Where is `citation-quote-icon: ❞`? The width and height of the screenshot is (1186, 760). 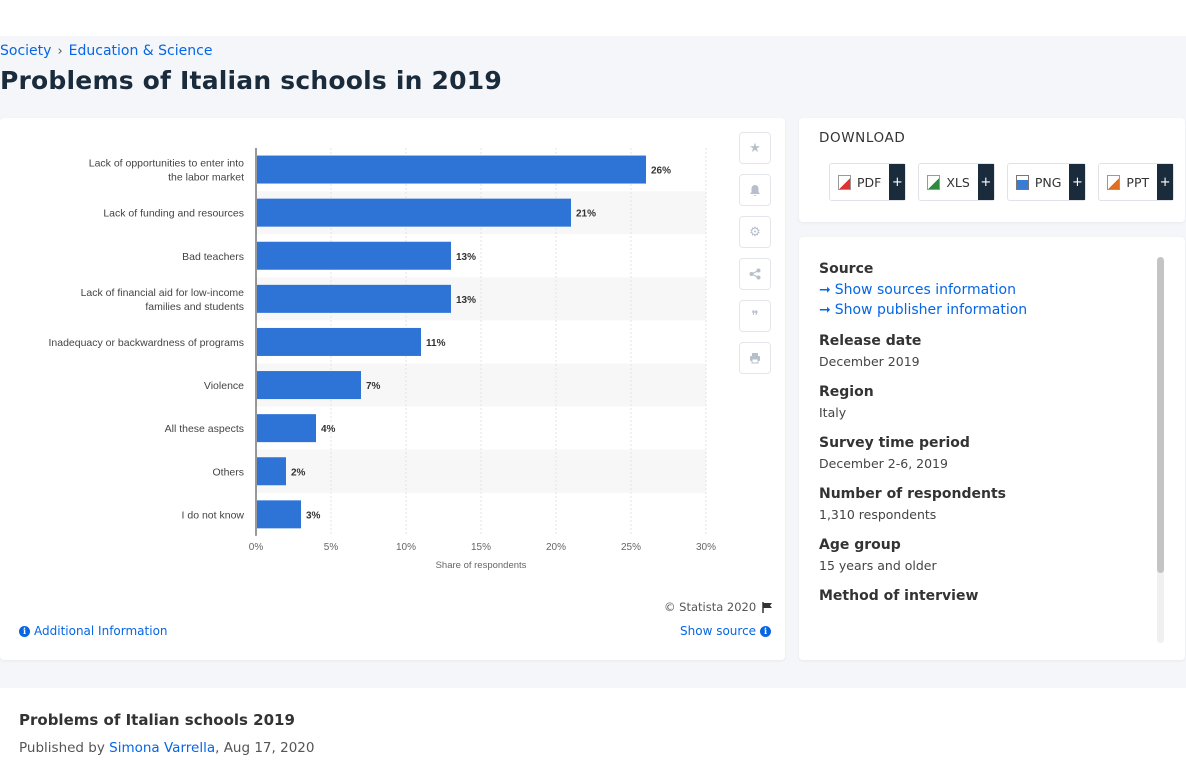 citation-quote-icon: ❞ is located at coordinates (755, 316).